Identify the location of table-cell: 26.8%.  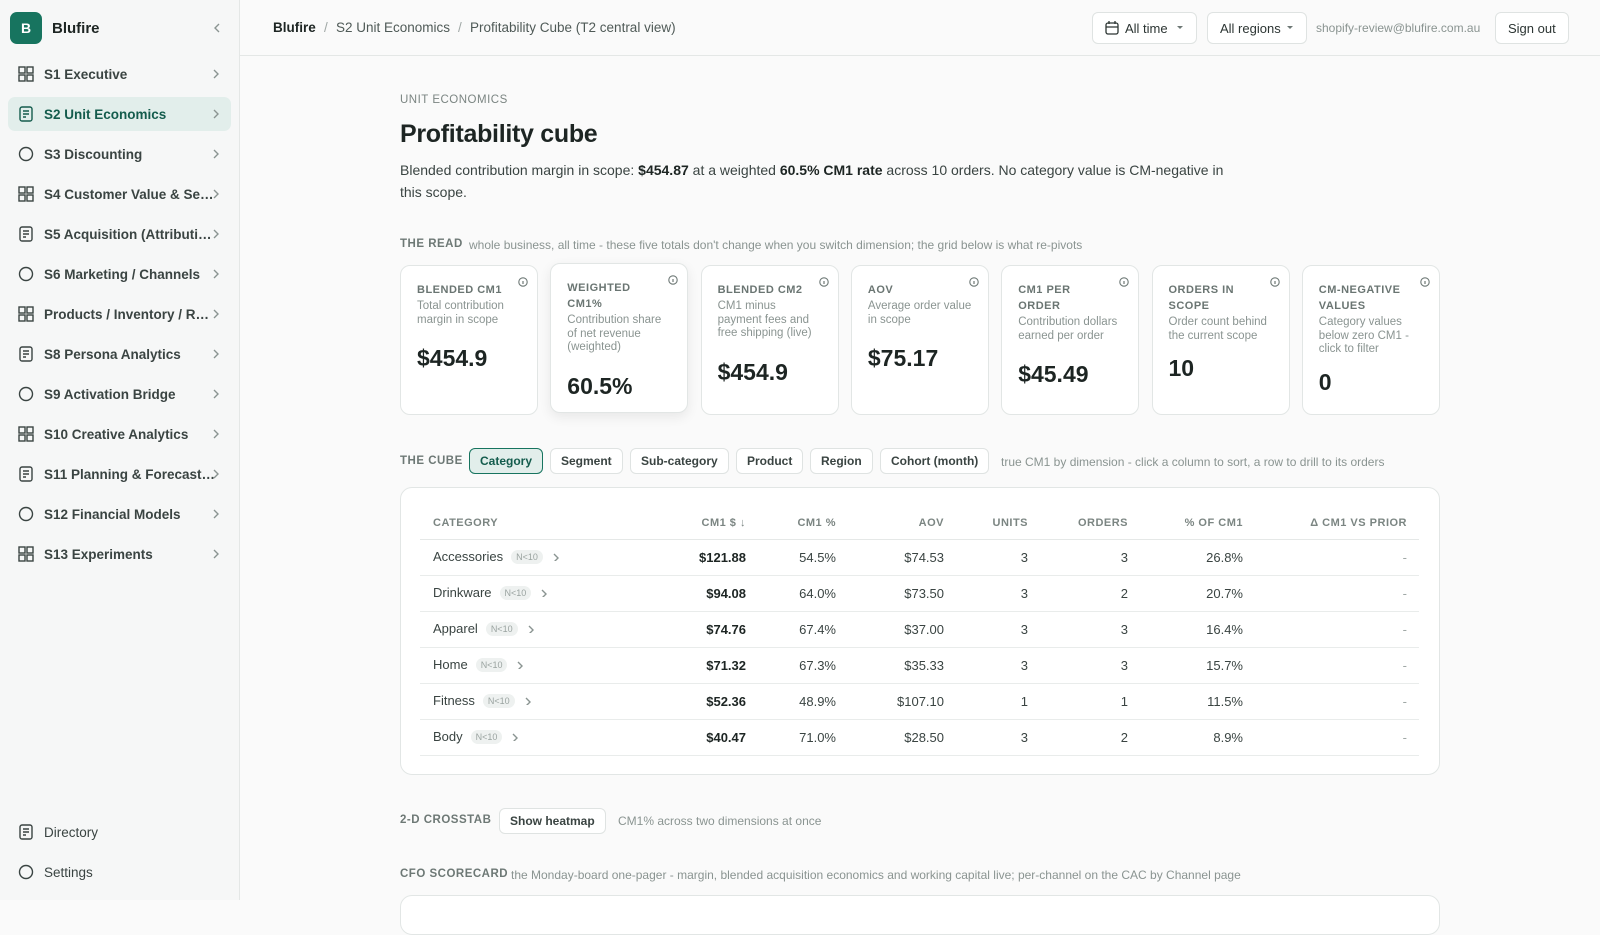
(1224, 557).